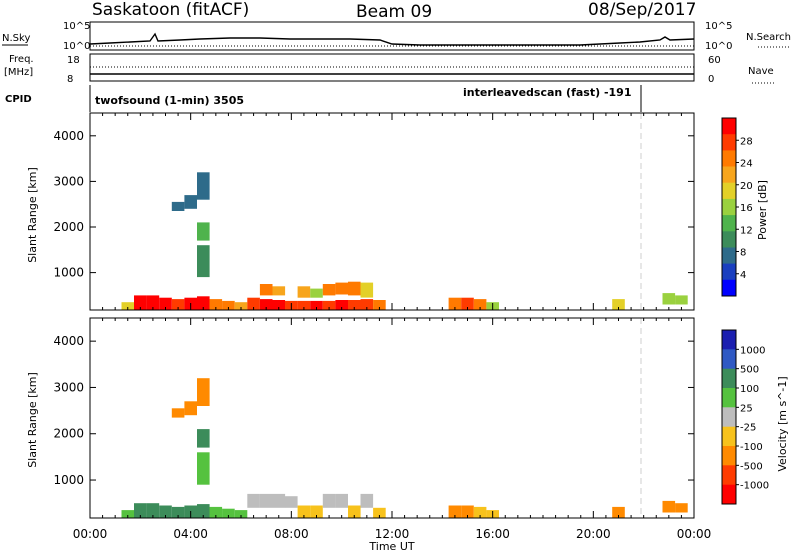  I want to click on velocity-colorbar-tick-label: -1000, so click(754, 486).